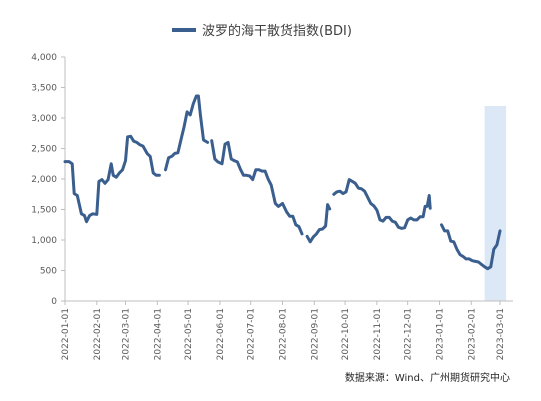  What do you see at coordinates (427, 377) in the screenshot?
I see `source-note: 数据来源：Wind、广州期货研究中心` at bounding box center [427, 377].